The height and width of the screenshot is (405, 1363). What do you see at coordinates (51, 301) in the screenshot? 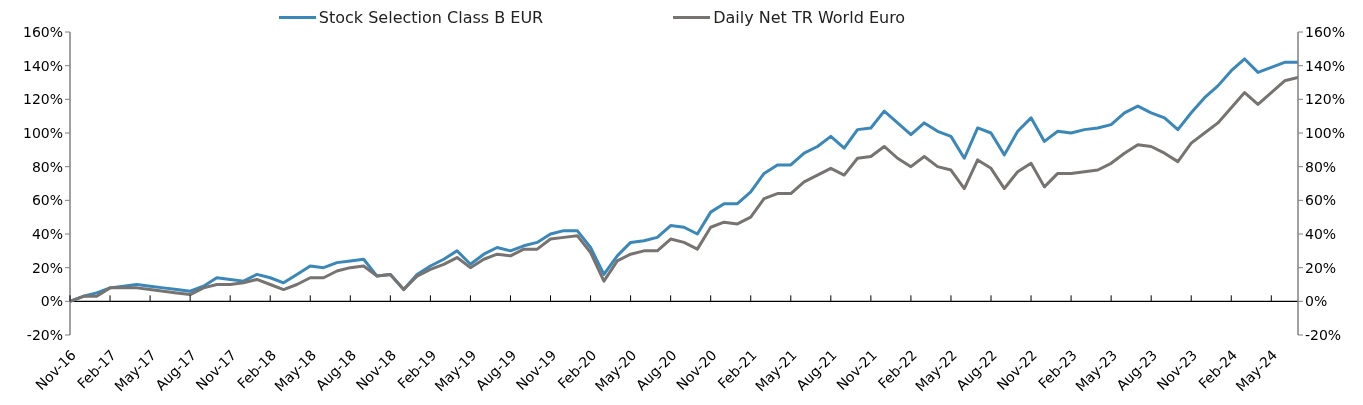
I see `y-tick-label: 0%` at bounding box center [51, 301].